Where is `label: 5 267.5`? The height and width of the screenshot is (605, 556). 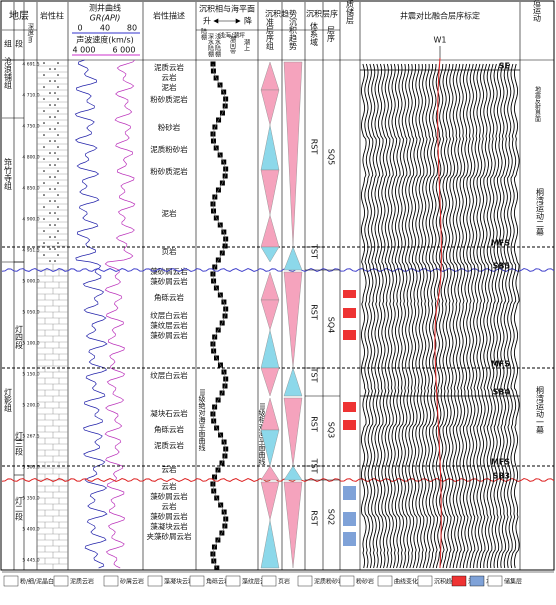
label: 5 267.5 is located at coordinates (30, 437).